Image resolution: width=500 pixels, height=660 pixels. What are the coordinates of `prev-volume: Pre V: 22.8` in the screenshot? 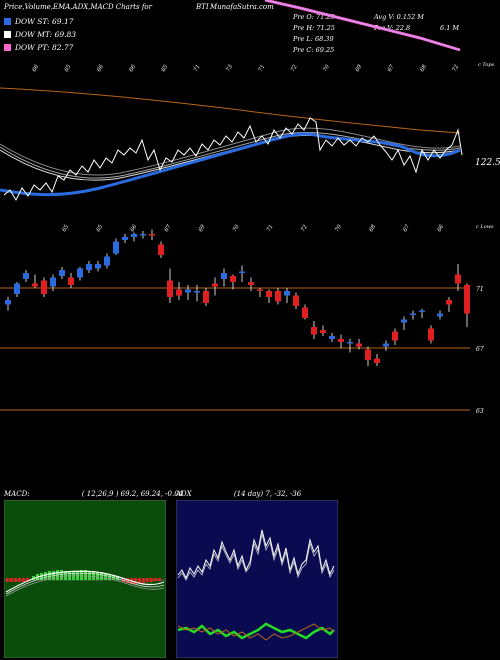 It's located at (392, 28).